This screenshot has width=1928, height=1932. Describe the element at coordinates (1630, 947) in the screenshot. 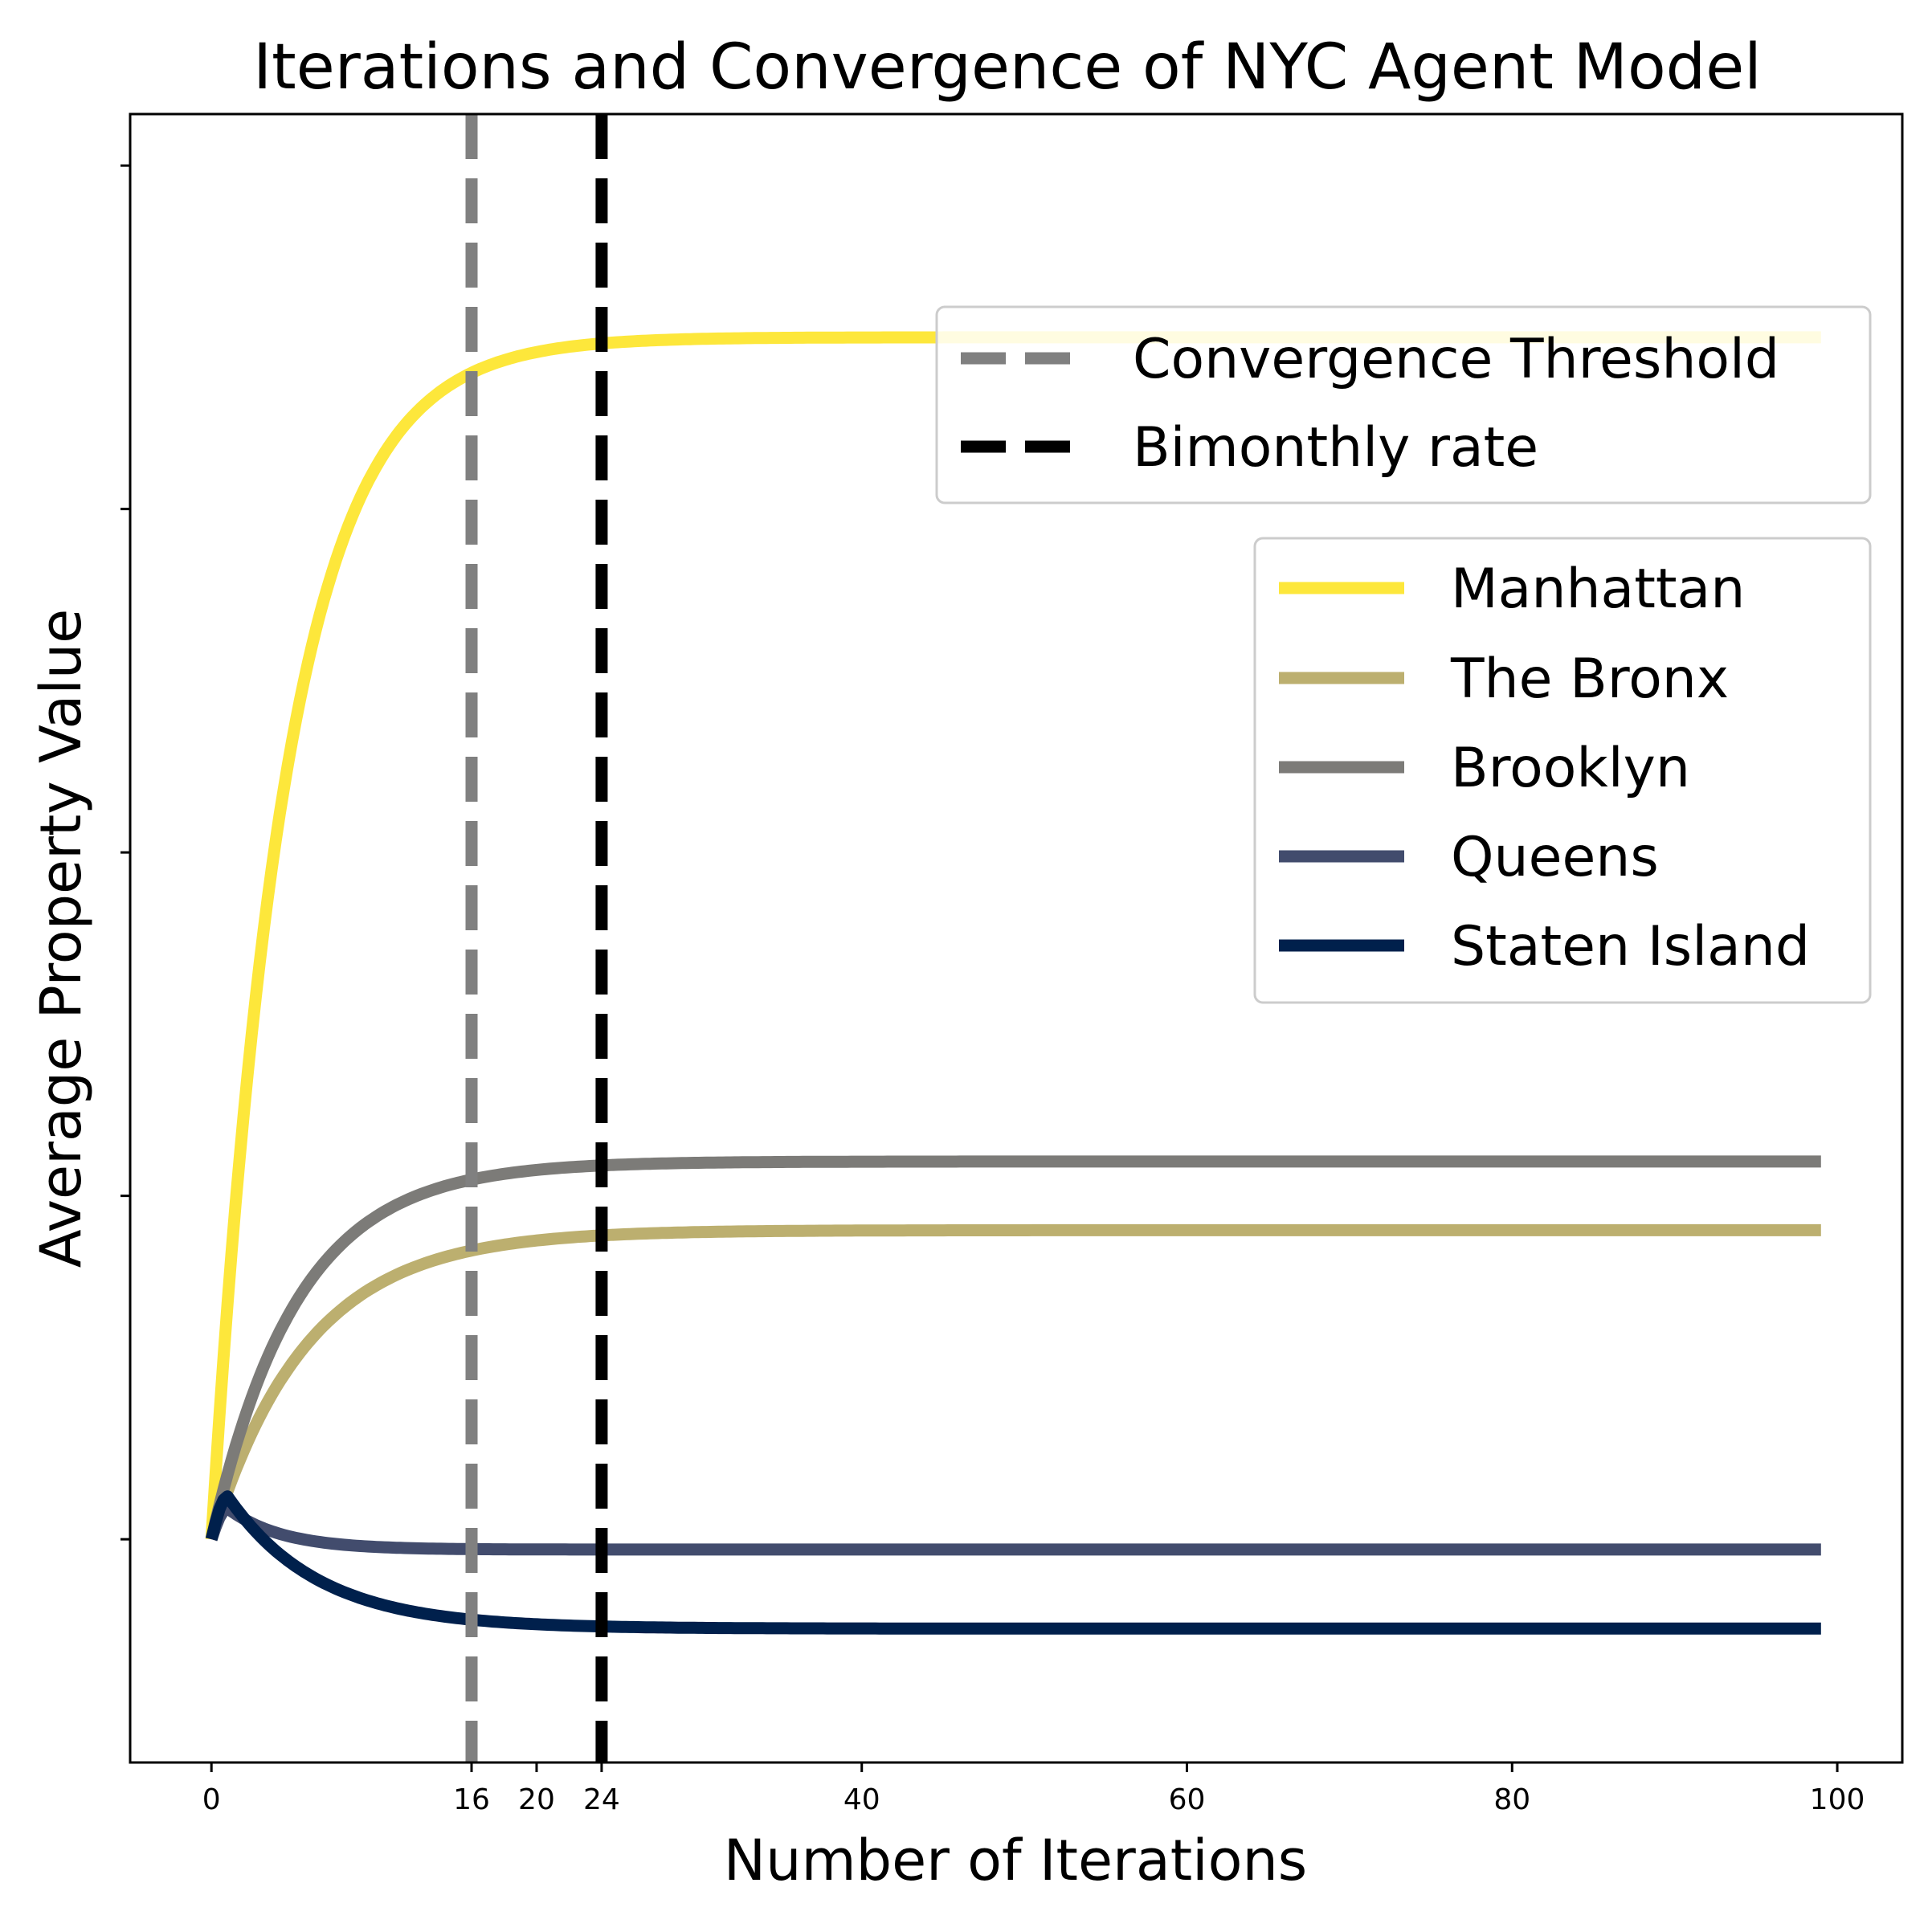

I see `legend-label: Staten Island` at that location.